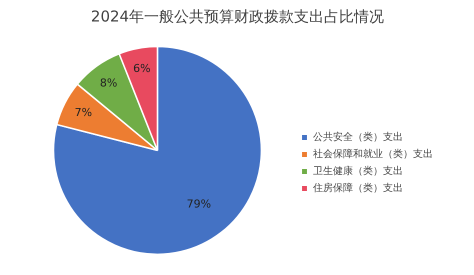 The image size is (474, 275). I want to click on legend-label: 社会保障和就业（类）支出, so click(373, 154).